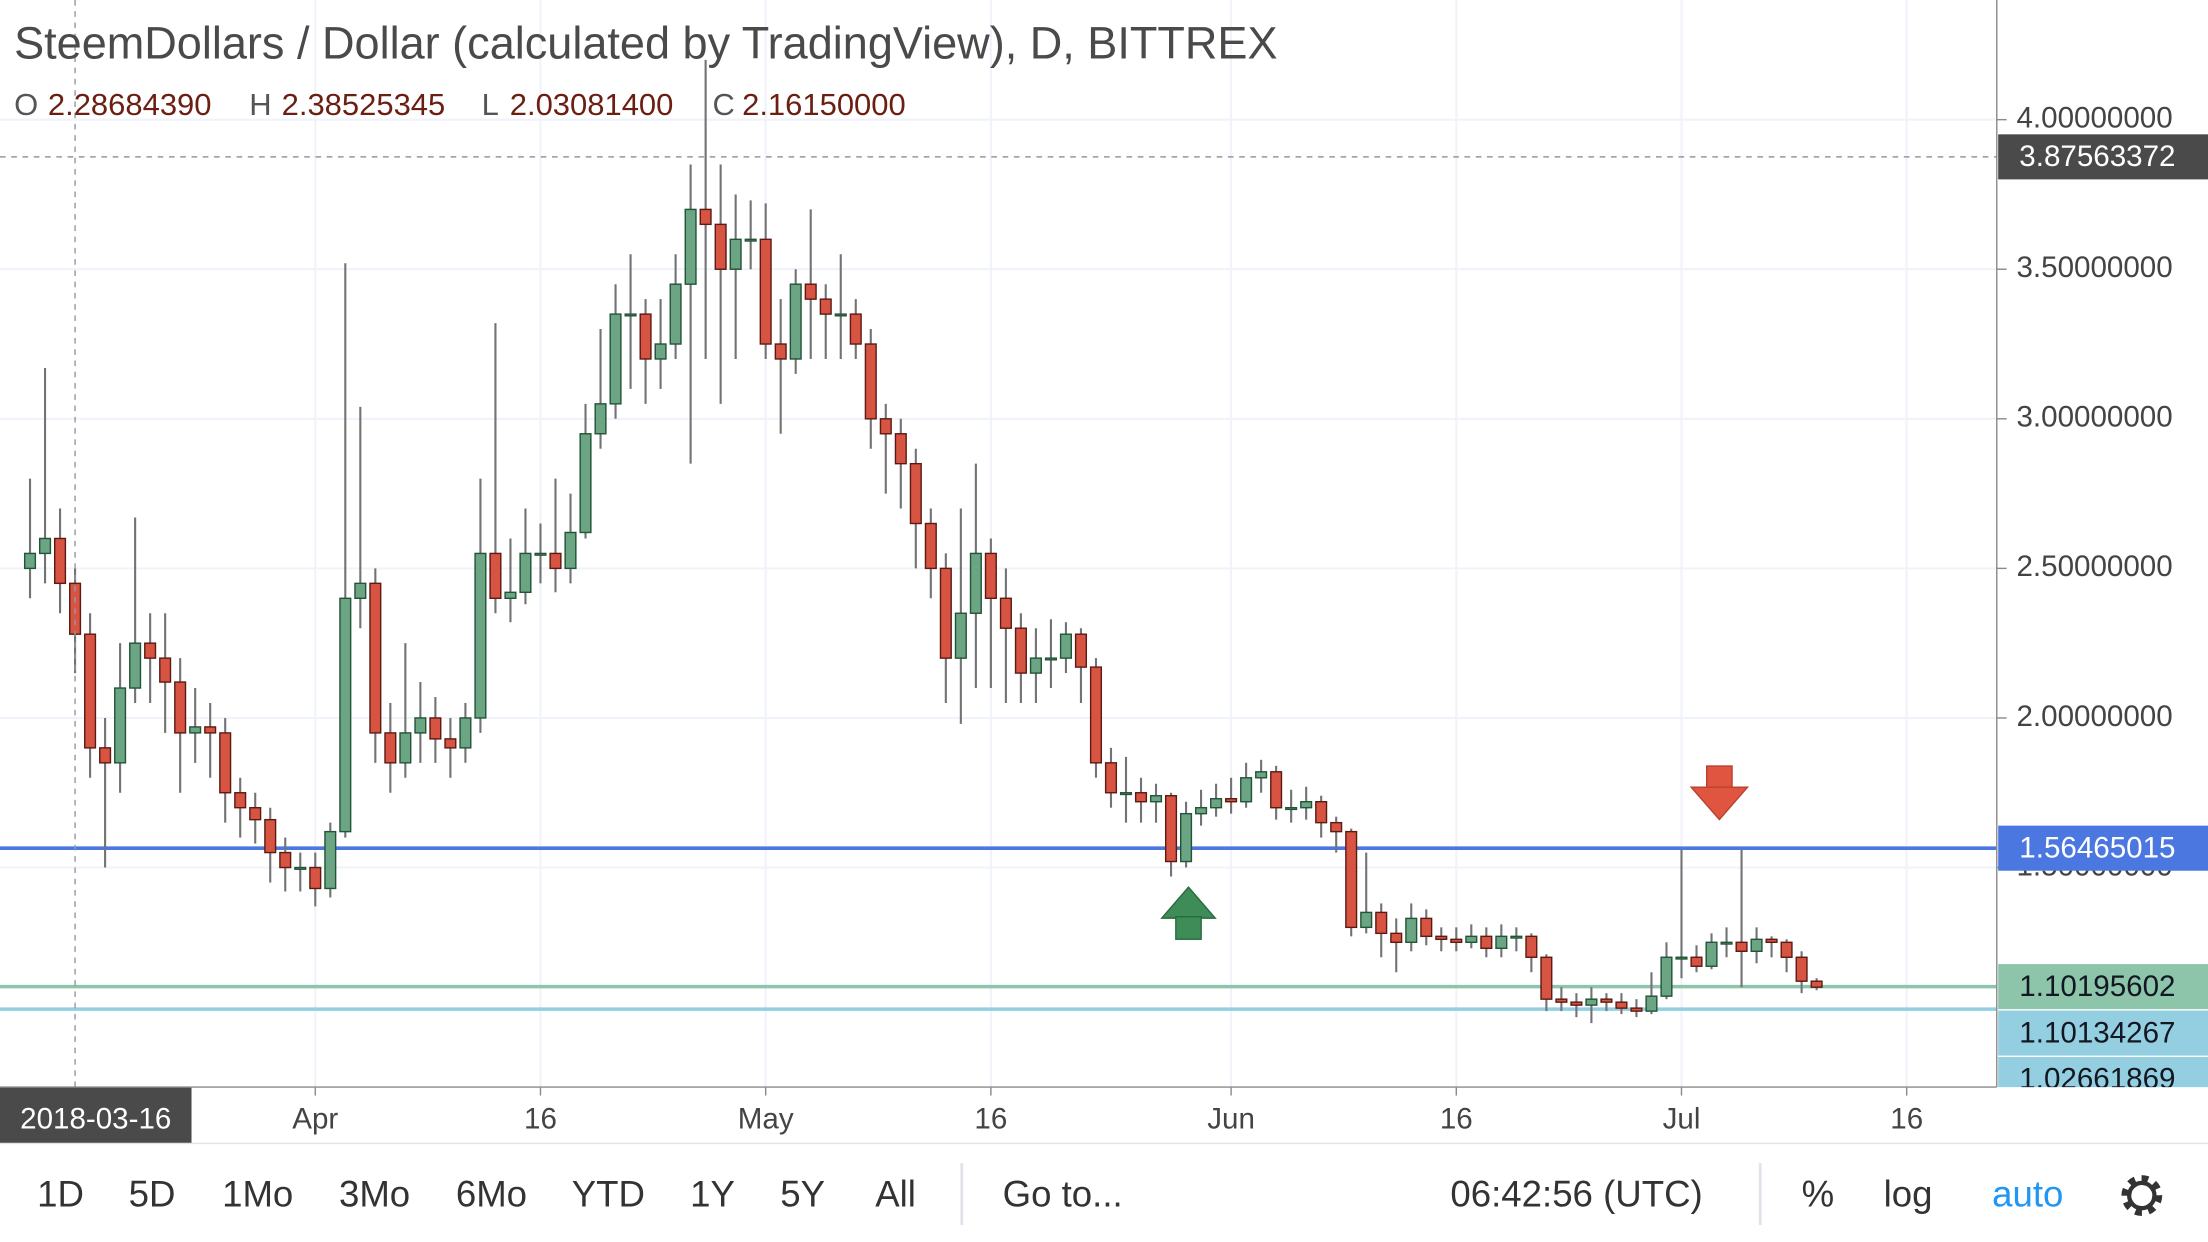 Image resolution: width=2208 pixels, height=1242 pixels. I want to click on range-button: 3Mo, so click(374, 1194).